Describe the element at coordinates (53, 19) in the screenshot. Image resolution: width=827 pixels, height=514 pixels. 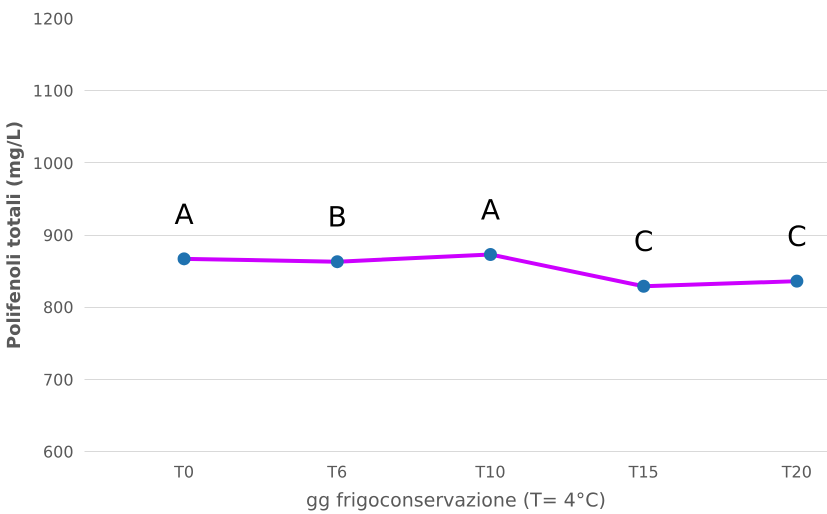
I see `y-tick-label: 1200` at that location.